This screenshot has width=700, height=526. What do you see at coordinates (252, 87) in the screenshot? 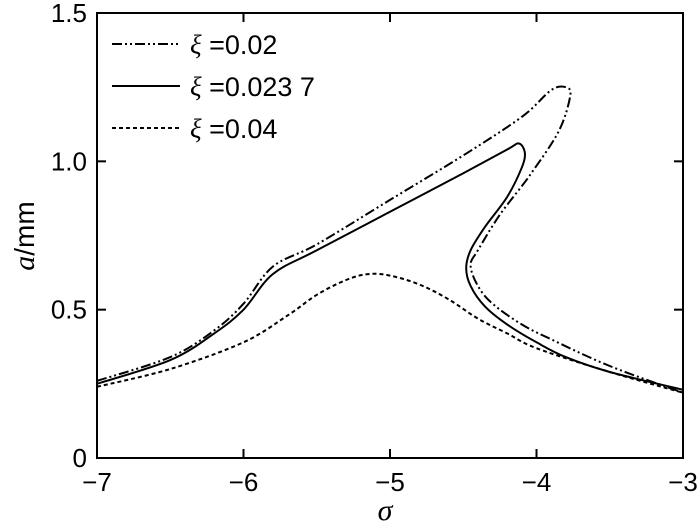
I see `legend-label-xi-0-0237: ξ =0.023 7` at bounding box center [252, 87].